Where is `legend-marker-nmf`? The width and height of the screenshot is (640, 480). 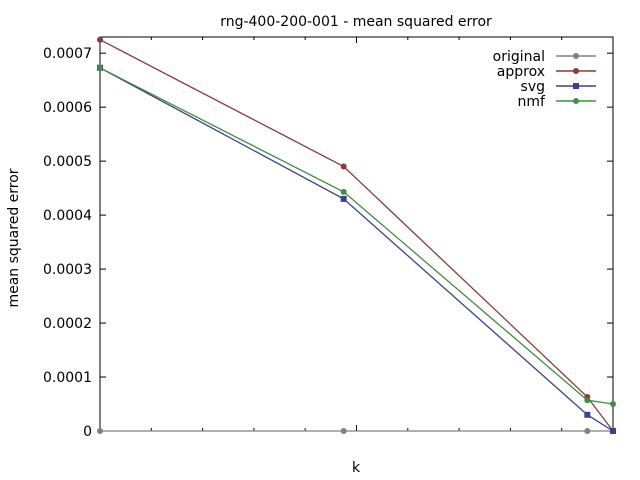
legend-marker-nmf is located at coordinates (576, 101).